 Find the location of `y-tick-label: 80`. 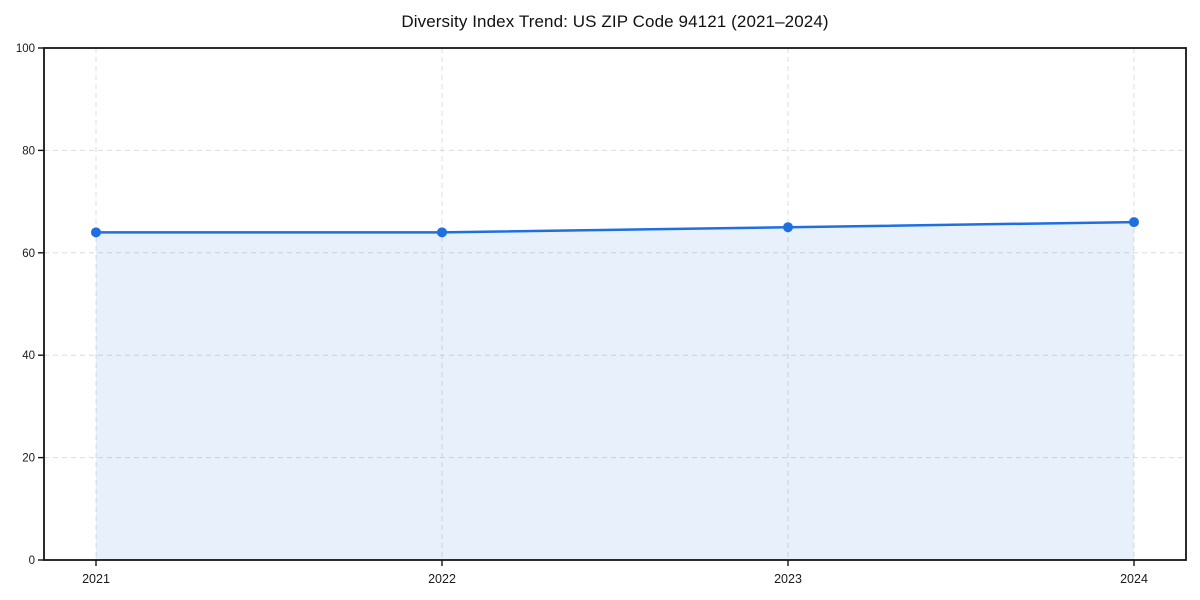

y-tick-label: 80 is located at coordinates (28, 151).